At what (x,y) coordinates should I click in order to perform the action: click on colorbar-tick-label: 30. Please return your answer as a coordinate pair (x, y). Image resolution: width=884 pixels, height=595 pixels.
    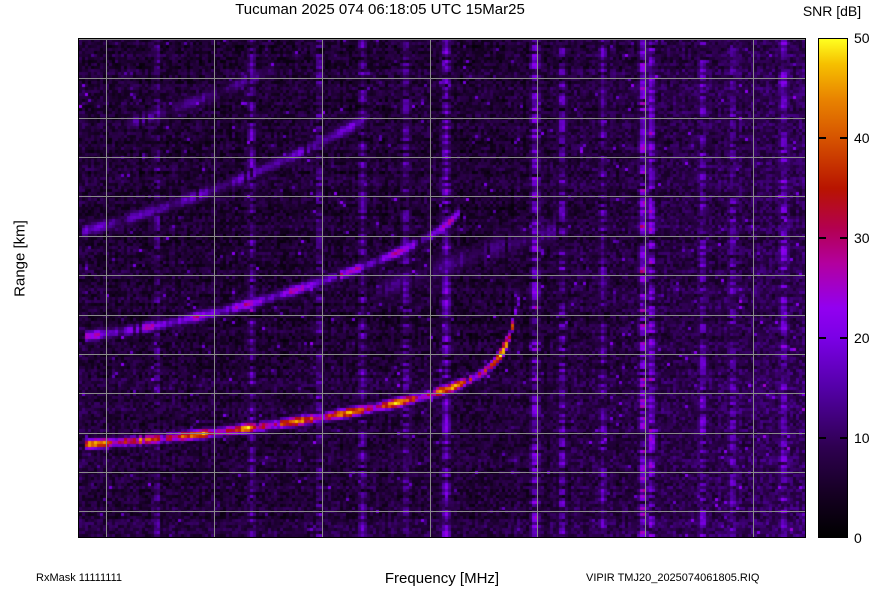
    Looking at the image, I should click on (862, 238).